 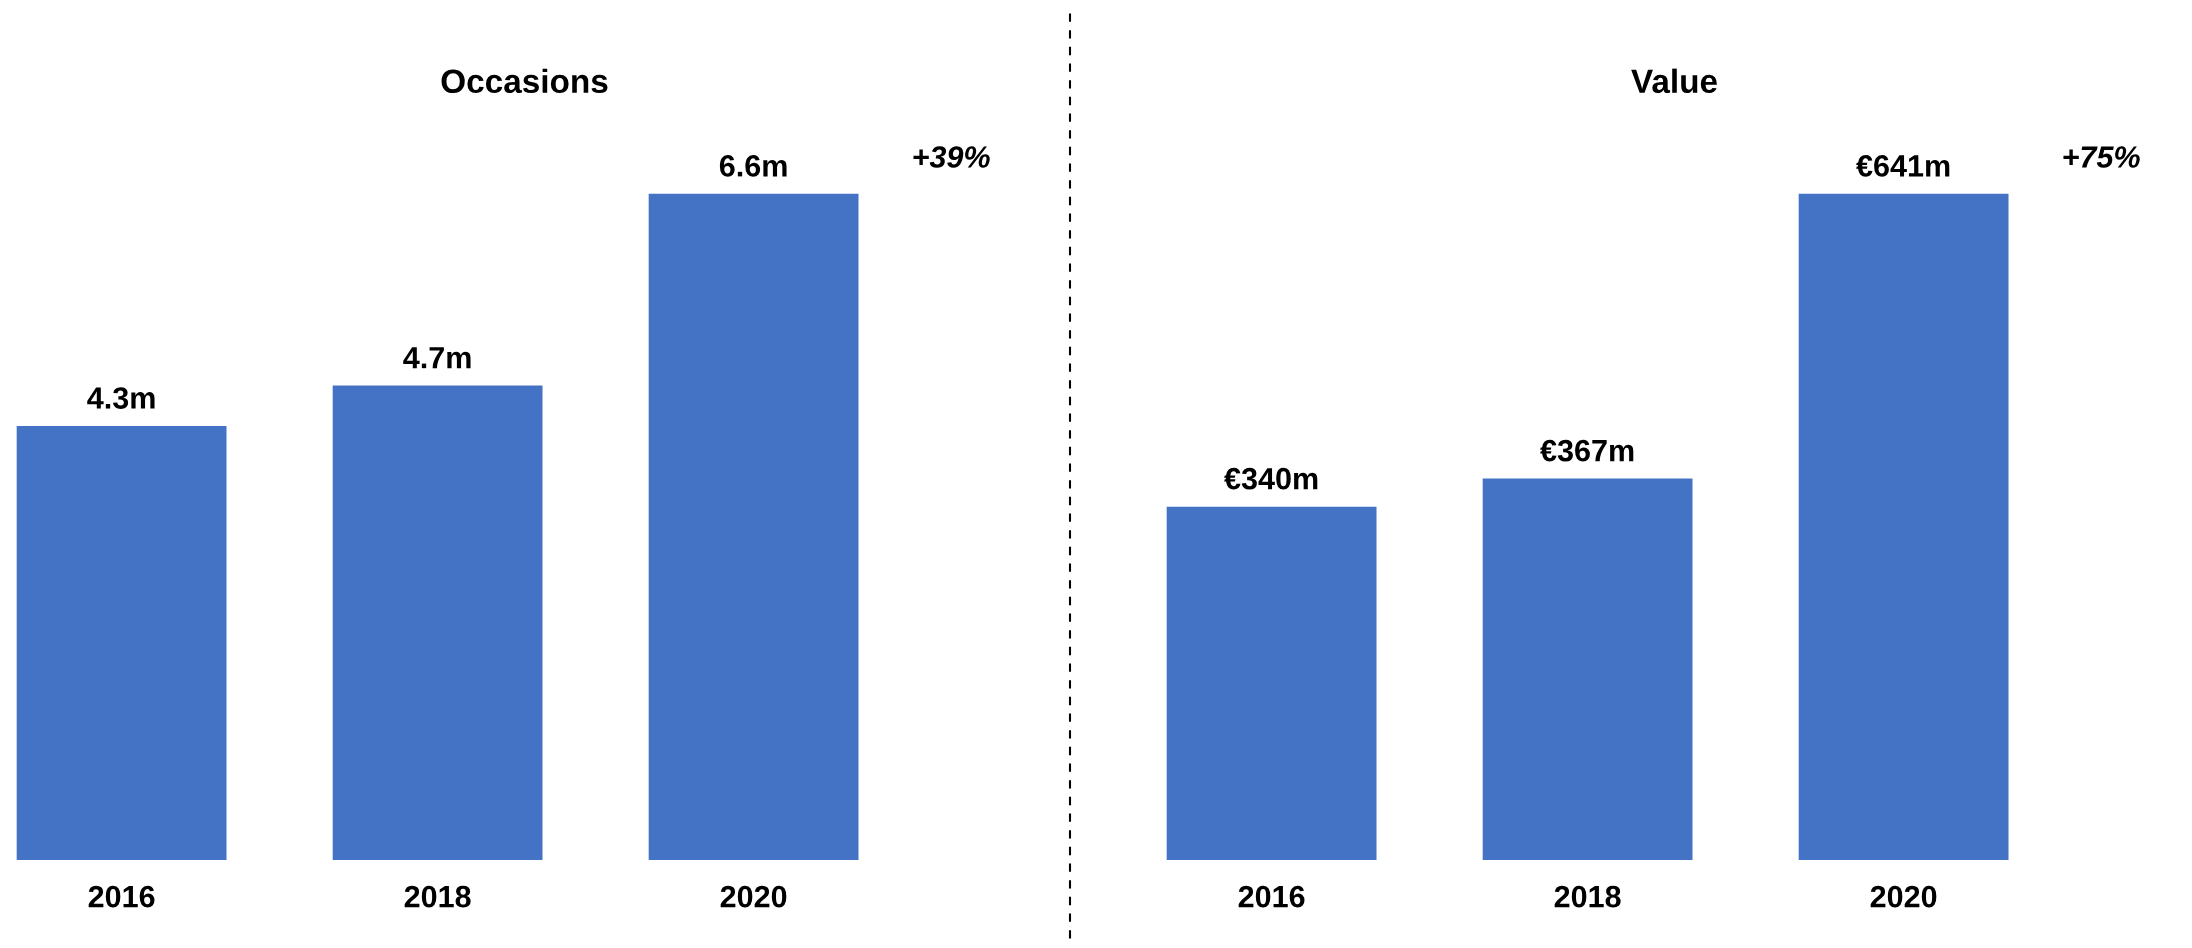 I want to click on data-label: €641m, so click(x=1903, y=166).